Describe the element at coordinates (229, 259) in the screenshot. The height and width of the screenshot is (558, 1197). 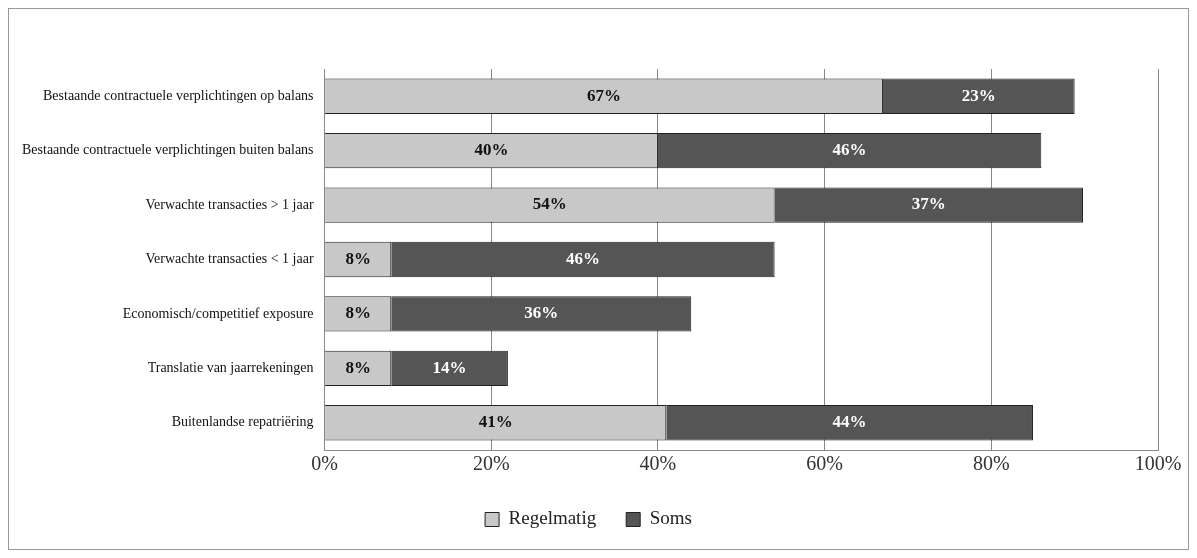
I see `y-tick-label: Verwachte transacties < 1 jaar` at that location.